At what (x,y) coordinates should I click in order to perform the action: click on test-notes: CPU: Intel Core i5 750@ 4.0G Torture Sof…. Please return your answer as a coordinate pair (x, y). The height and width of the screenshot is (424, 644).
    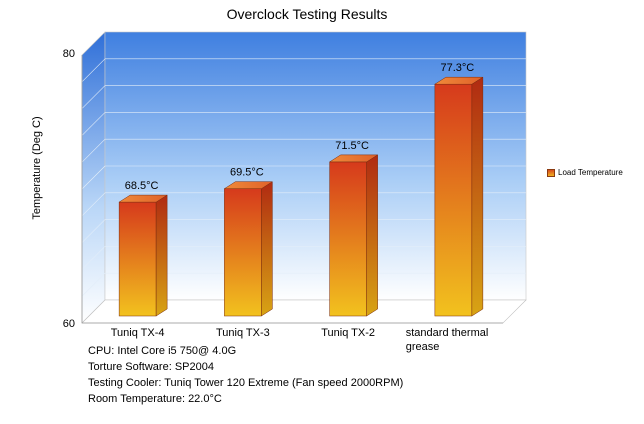
    Looking at the image, I should click on (245, 375).